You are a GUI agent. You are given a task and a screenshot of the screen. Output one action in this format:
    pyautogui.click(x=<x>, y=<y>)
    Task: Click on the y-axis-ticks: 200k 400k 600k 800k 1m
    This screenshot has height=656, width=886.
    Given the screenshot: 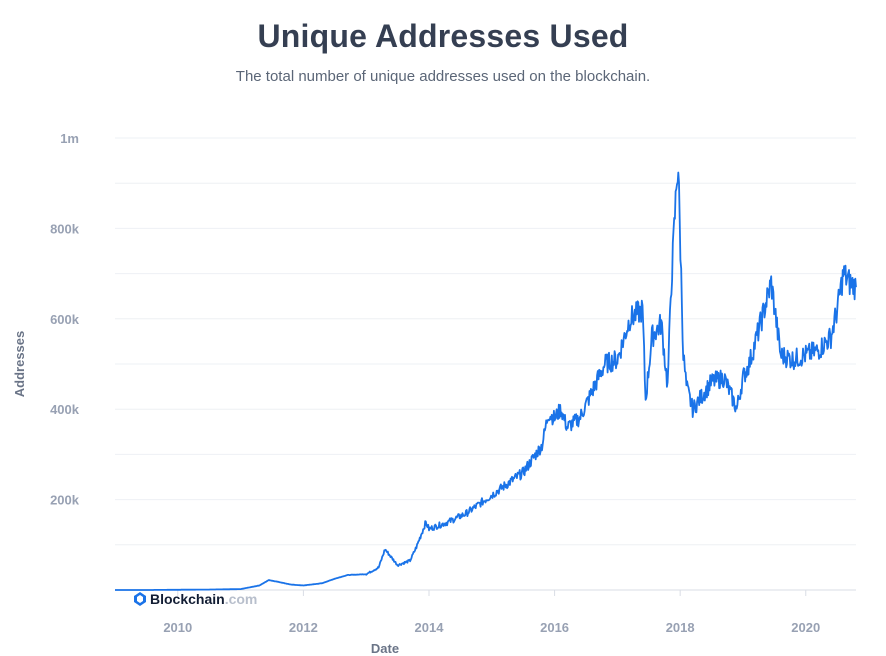 What is the action you would take?
    pyautogui.click(x=65, y=319)
    